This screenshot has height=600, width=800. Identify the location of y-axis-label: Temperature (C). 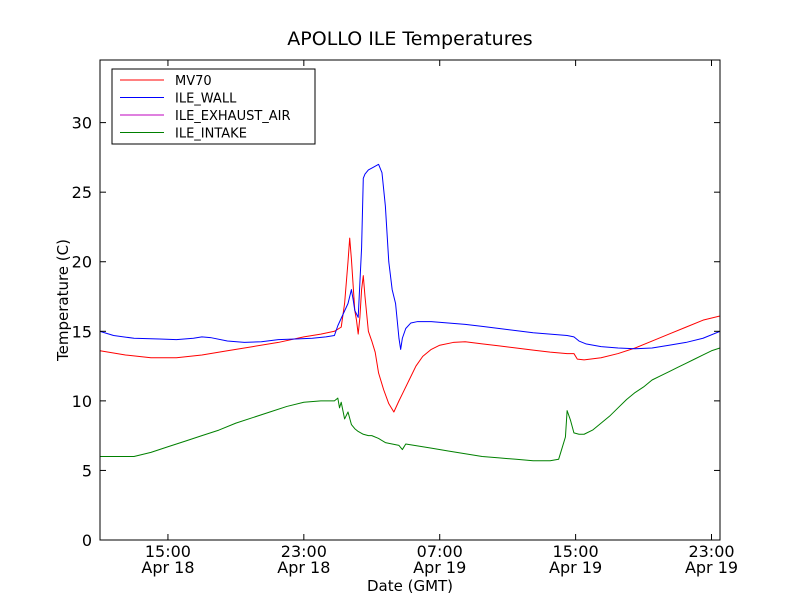
(63, 300).